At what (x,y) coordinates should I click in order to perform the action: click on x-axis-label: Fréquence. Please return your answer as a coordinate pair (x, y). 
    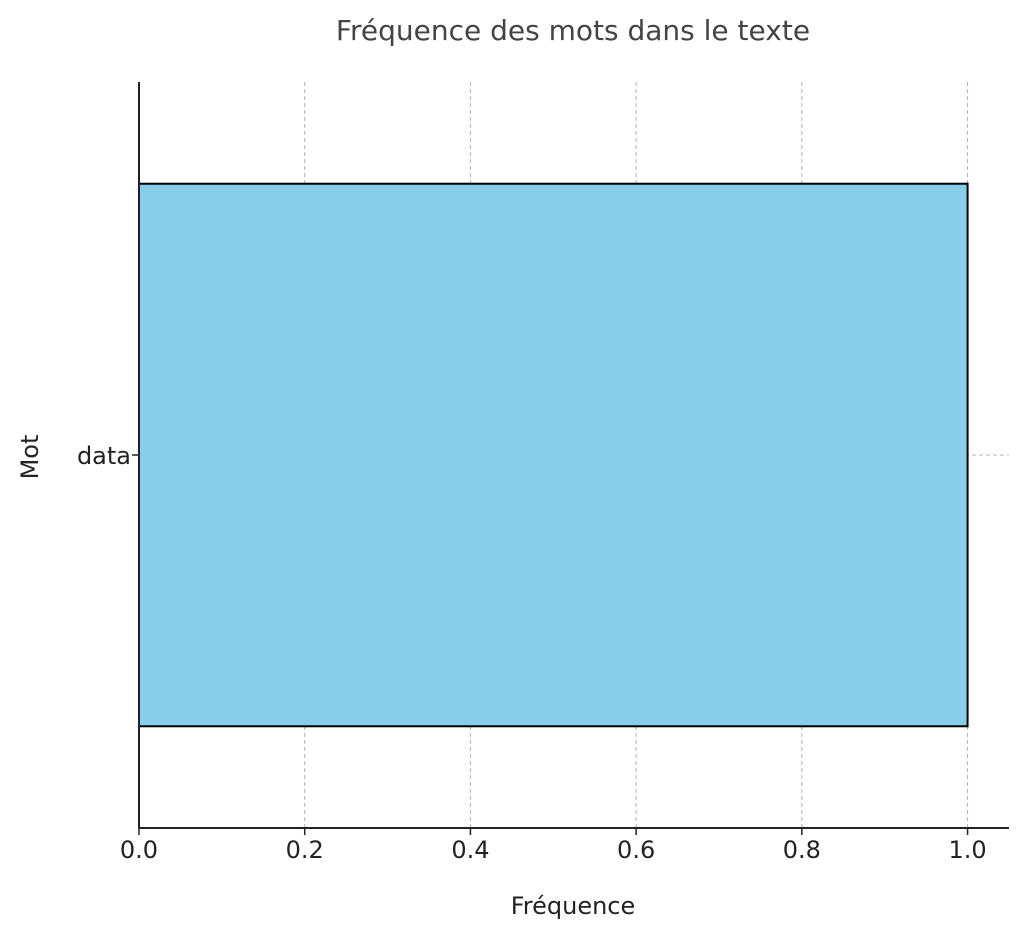
    Looking at the image, I should click on (573, 906).